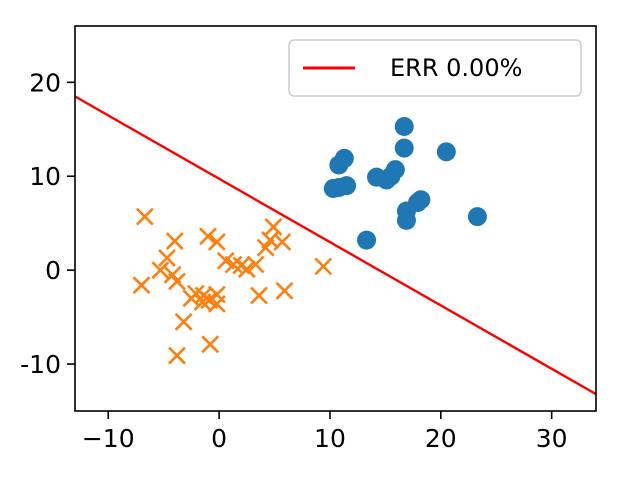 The height and width of the screenshot is (480, 640). I want to click on y-tick-label: 10, so click(45, 176).